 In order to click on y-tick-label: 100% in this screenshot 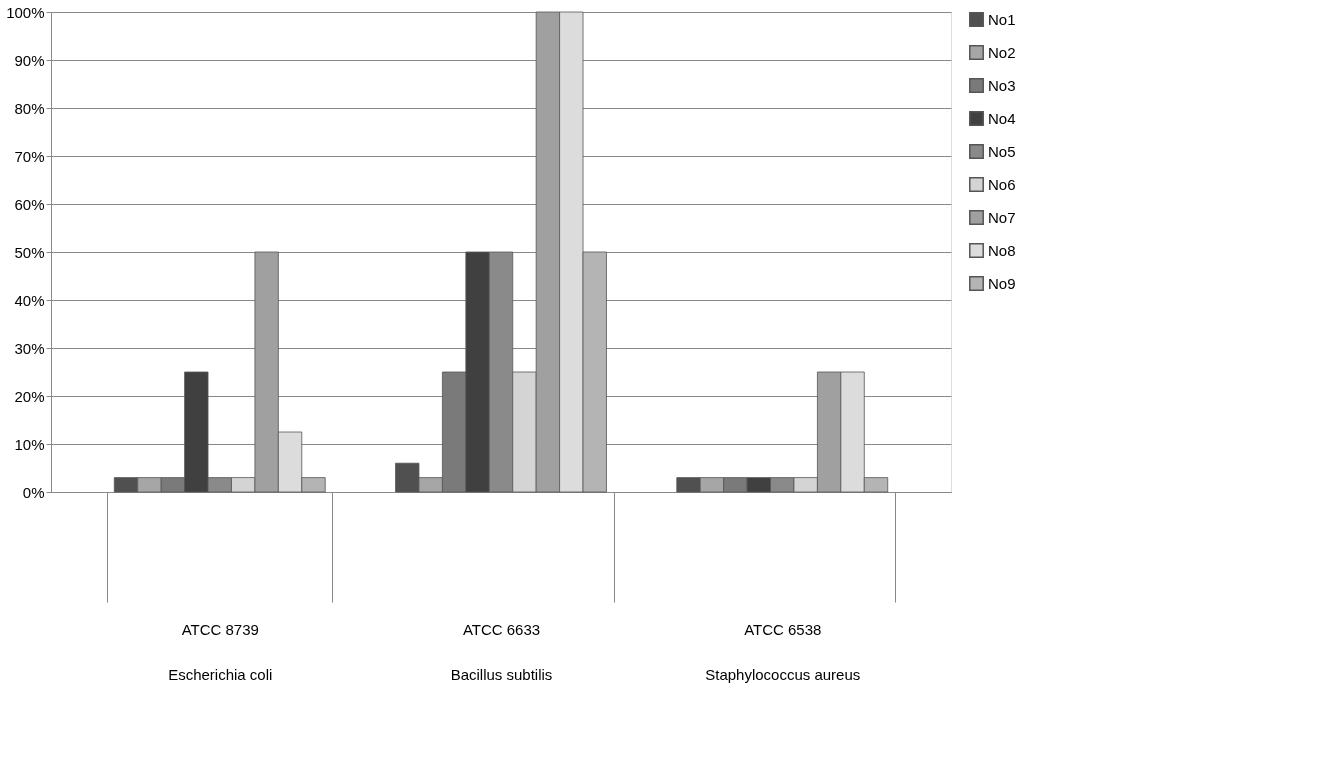, I will do `click(25, 12)`.